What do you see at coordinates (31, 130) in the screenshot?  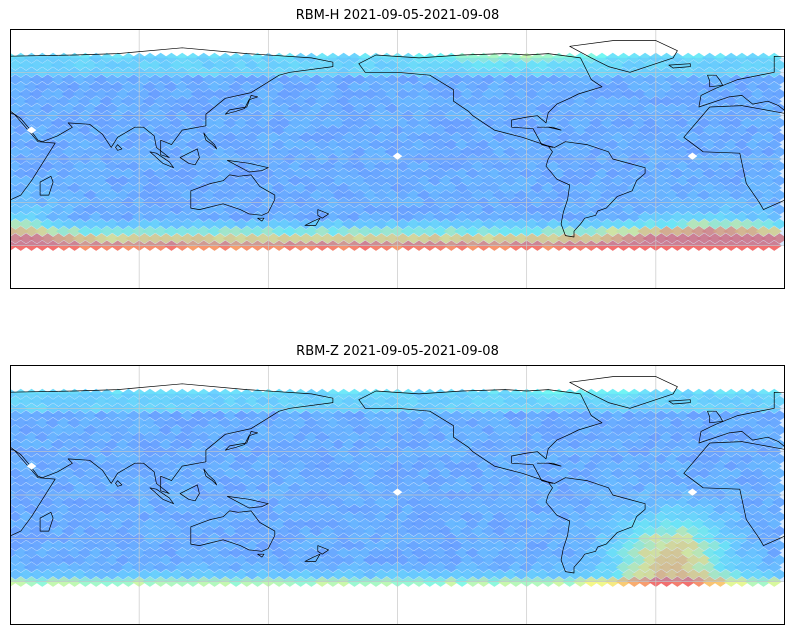 I see `missing-data-cell` at bounding box center [31, 130].